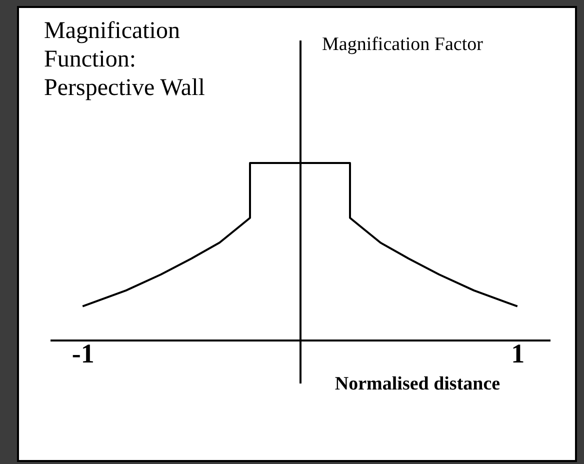 The width and height of the screenshot is (584, 464). What do you see at coordinates (417, 384) in the screenshot?
I see `x-axis-title: Normalised distance` at bounding box center [417, 384].